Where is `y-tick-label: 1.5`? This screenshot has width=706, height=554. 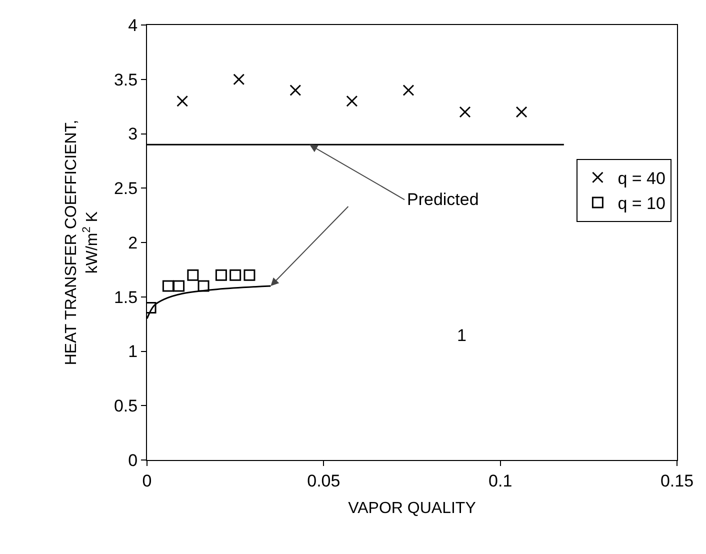
y-tick-label: 1.5 is located at coordinates (126, 297).